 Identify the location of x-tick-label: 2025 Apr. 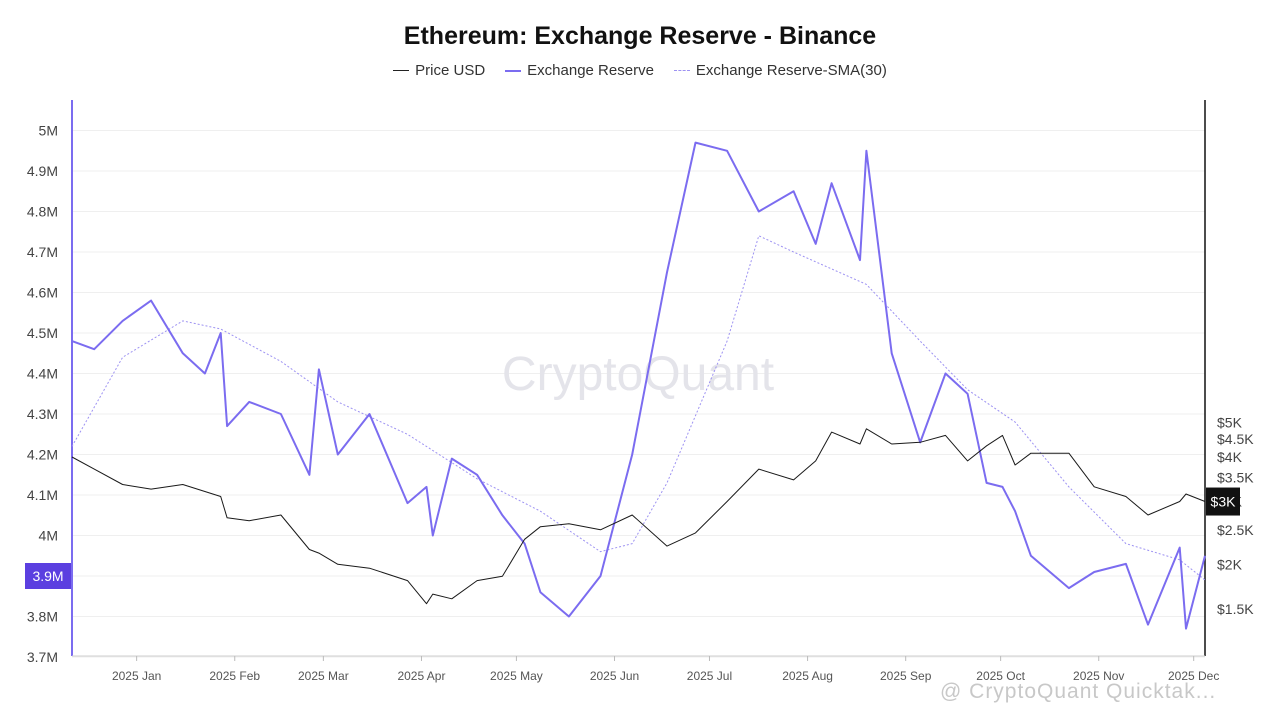
(421, 676).